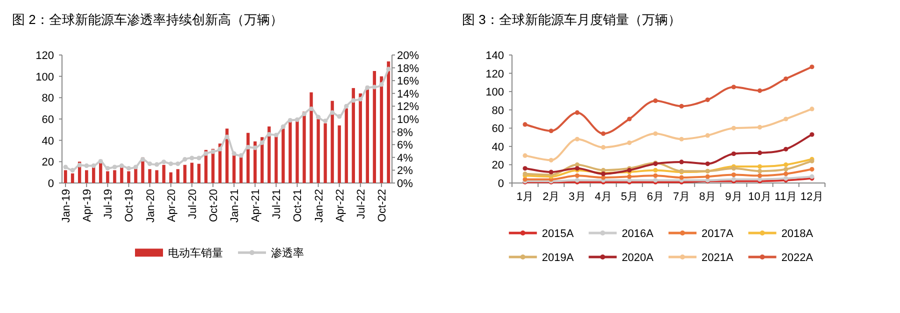 Image resolution: width=900 pixels, height=313 pixels. I want to click on x-tick-label: 5月, so click(629, 197).